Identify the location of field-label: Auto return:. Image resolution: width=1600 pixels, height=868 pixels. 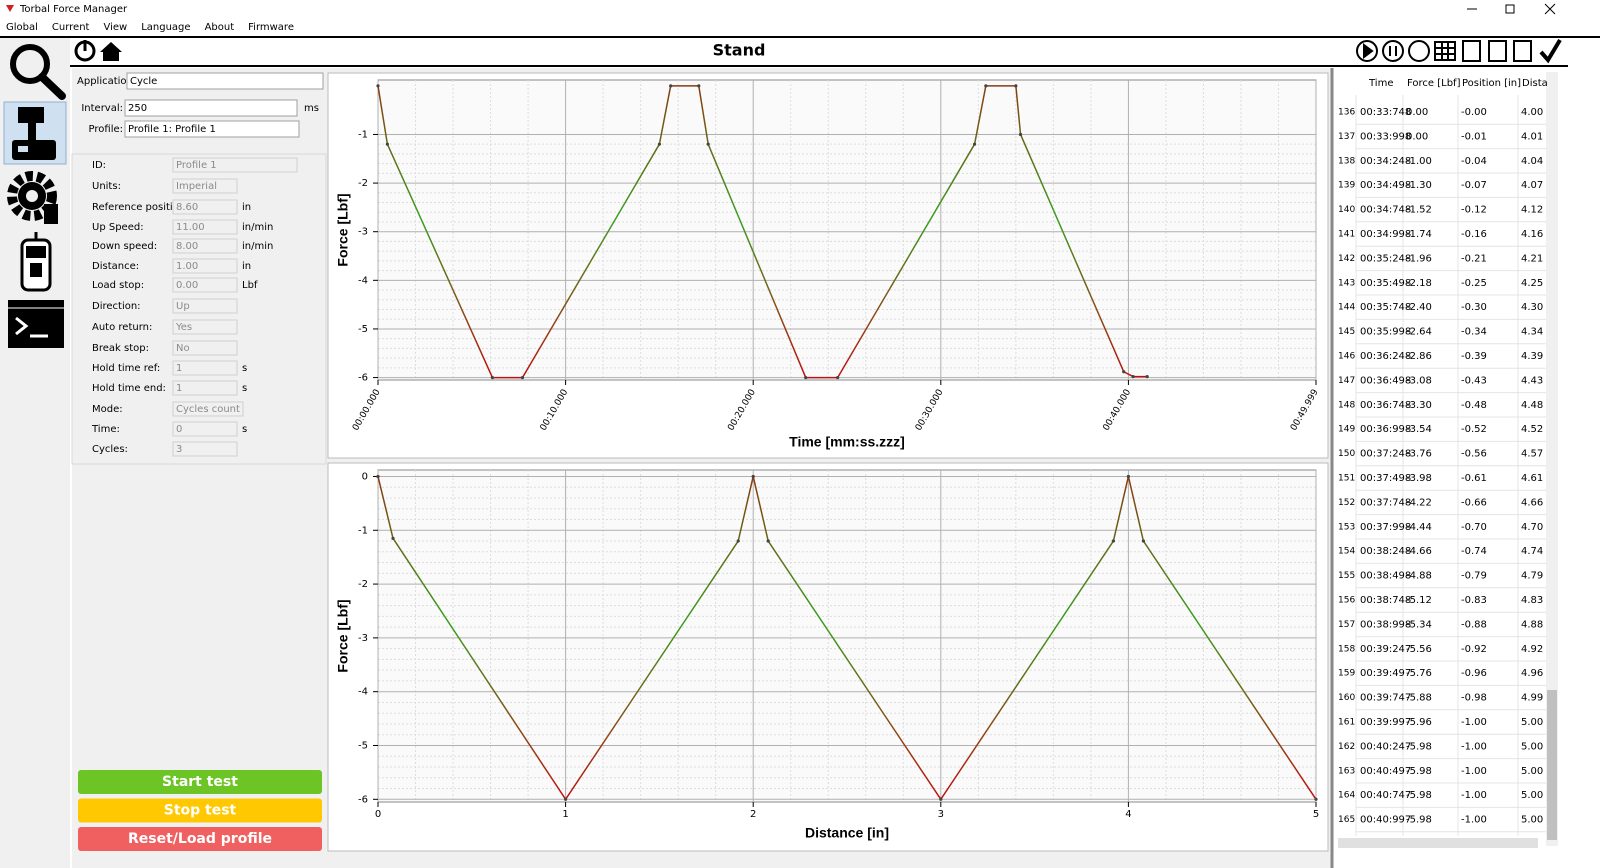
(122, 327).